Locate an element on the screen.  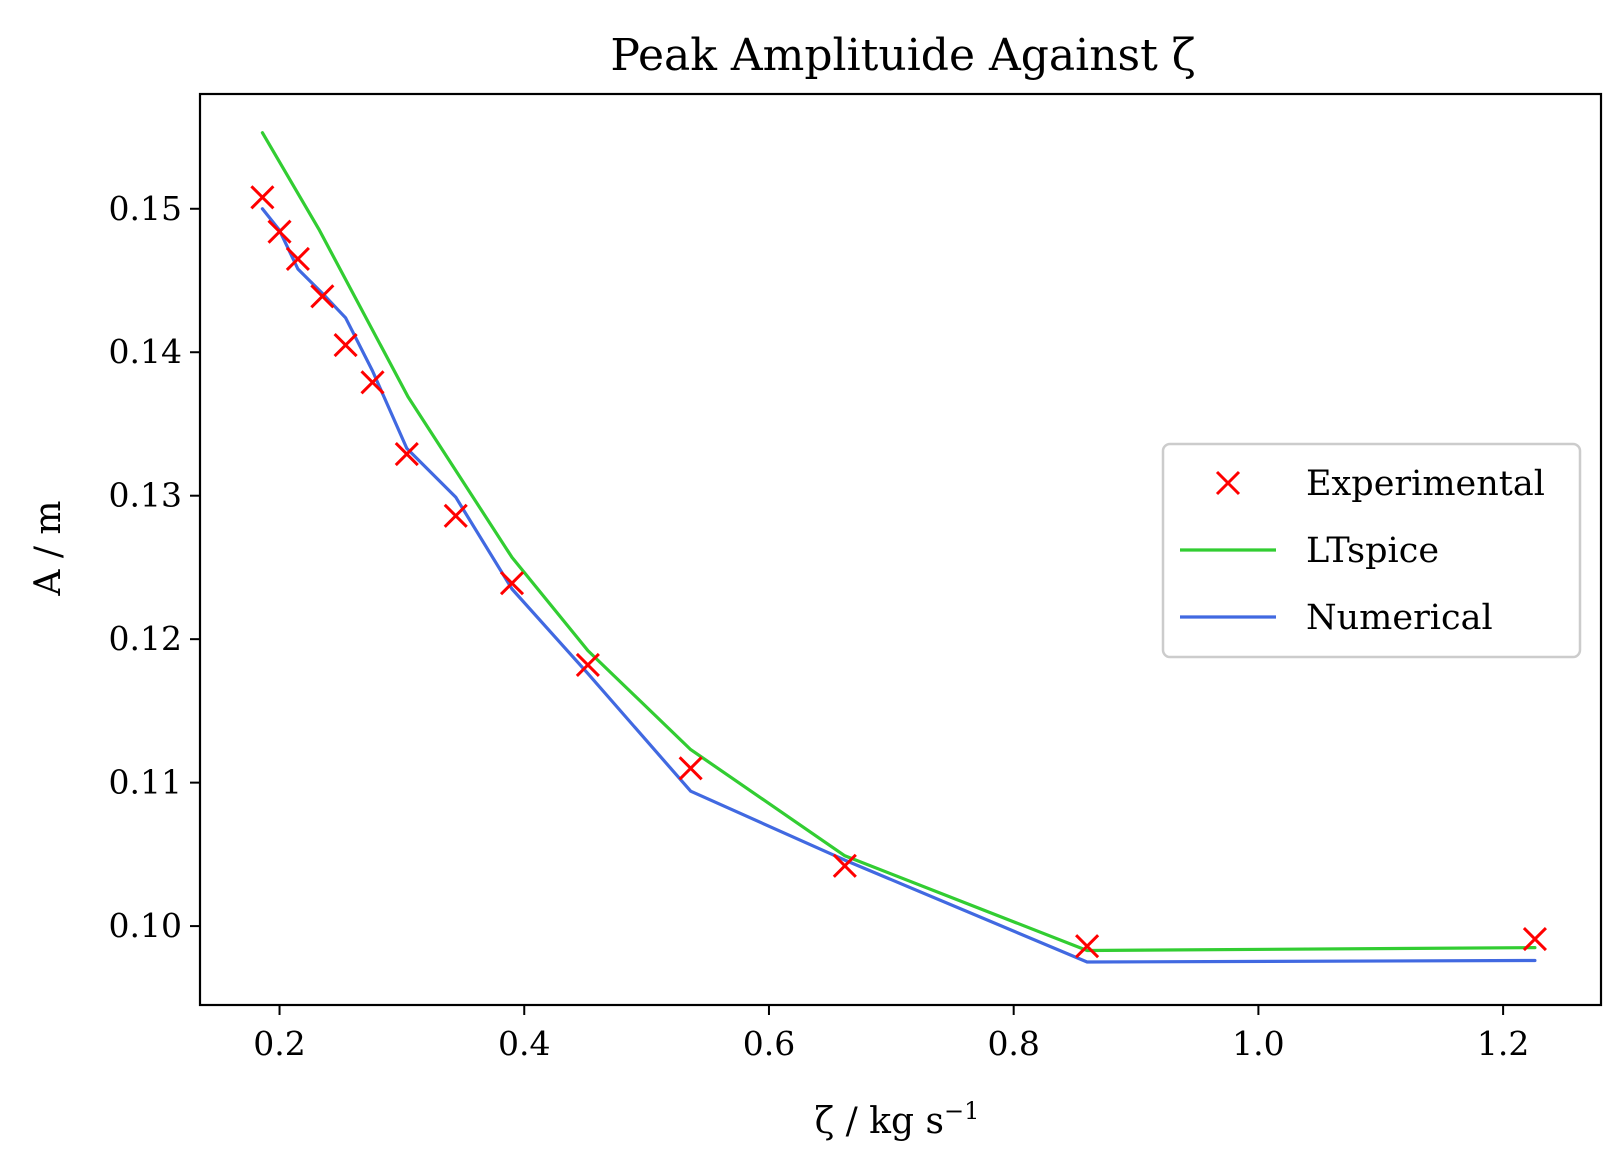
y-tick-label: 0.14 is located at coordinates (145, 351).